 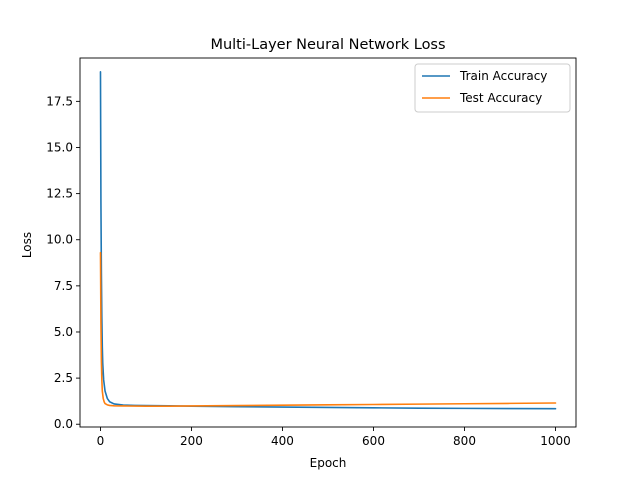 What do you see at coordinates (503, 76) in the screenshot?
I see `legend-label-train: Train Accuracy` at bounding box center [503, 76].